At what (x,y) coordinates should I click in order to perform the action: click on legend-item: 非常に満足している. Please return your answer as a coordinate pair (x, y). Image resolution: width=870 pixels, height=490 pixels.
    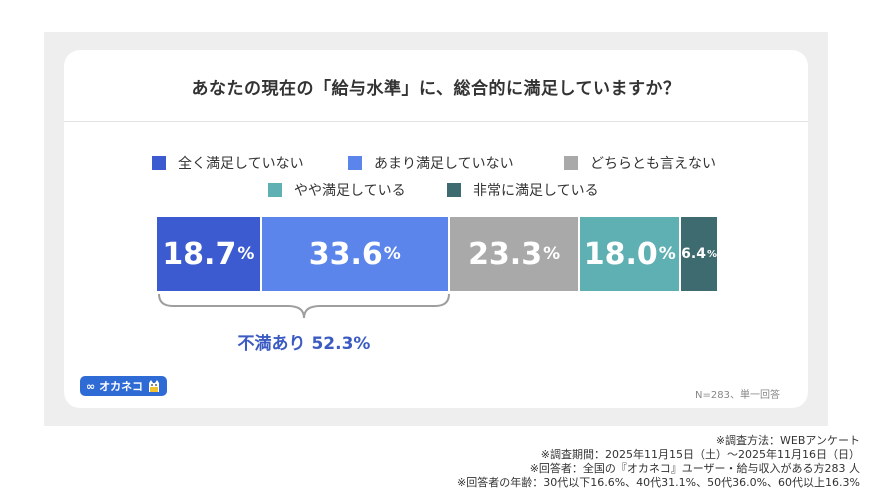
    Looking at the image, I should click on (523, 190).